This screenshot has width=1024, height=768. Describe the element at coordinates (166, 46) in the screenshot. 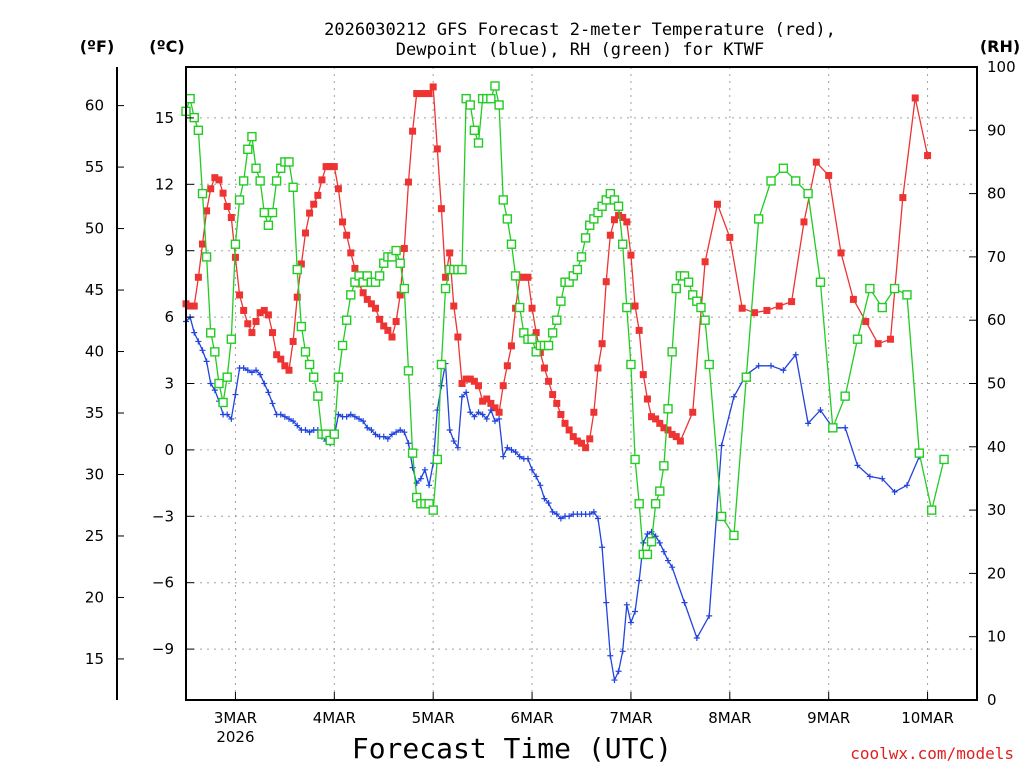

I see `celsius-axis-unit: (ºC)` at that location.